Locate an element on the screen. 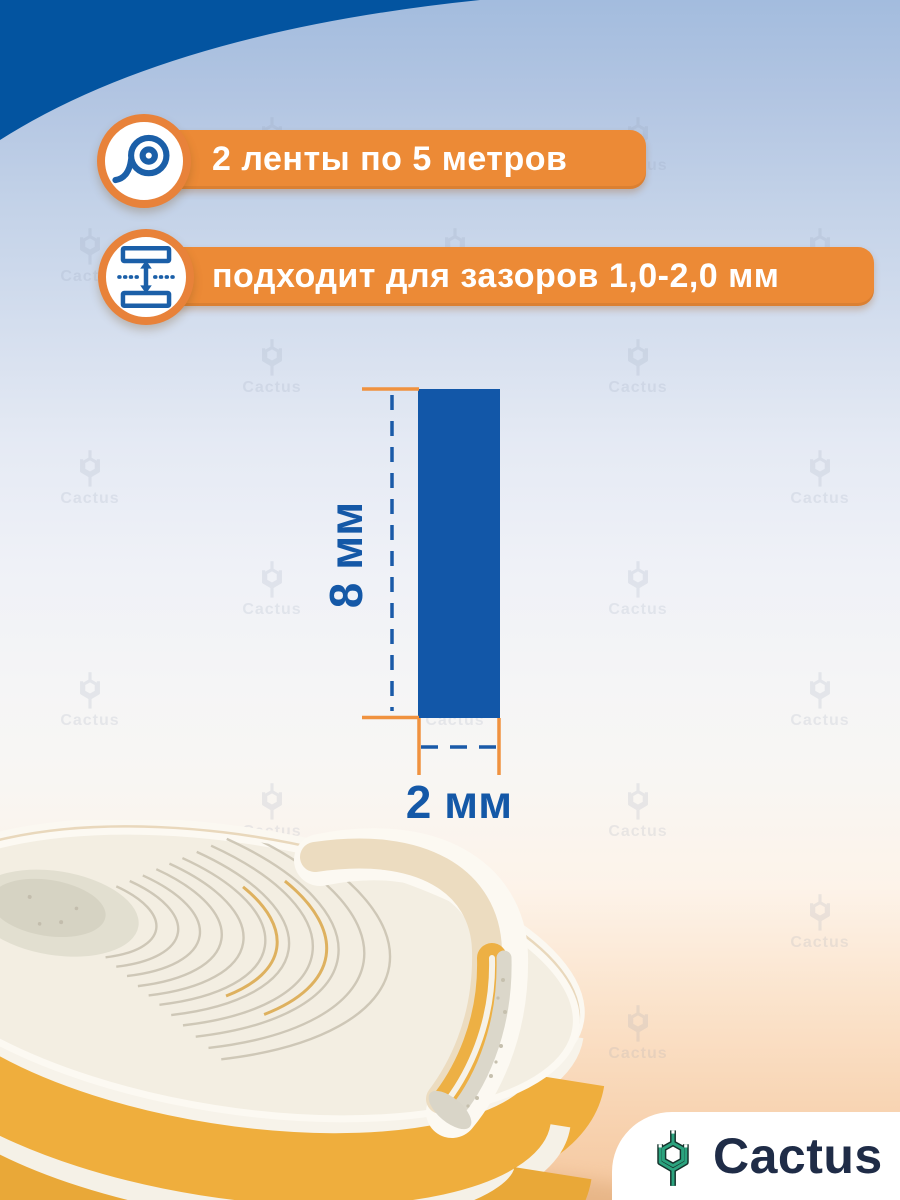 This screenshot has width=900, height=1200. tape-roll-icon is located at coordinates (141, 159).